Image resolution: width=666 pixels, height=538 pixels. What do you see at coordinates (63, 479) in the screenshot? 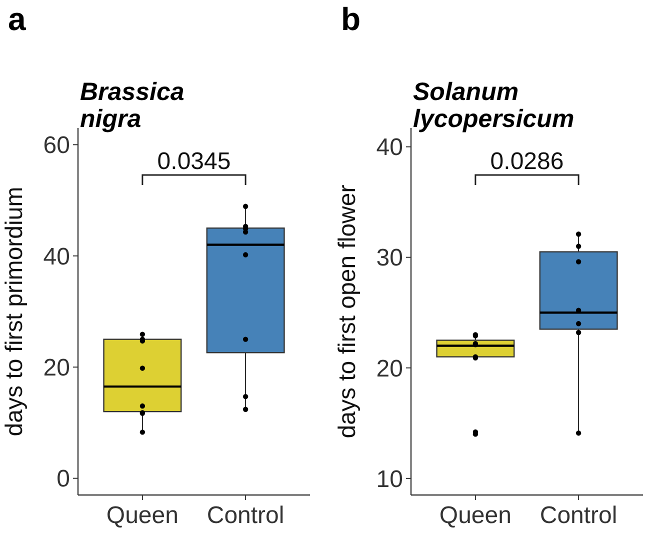
I see `y-tick-label: 0` at bounding box center [63, 479].